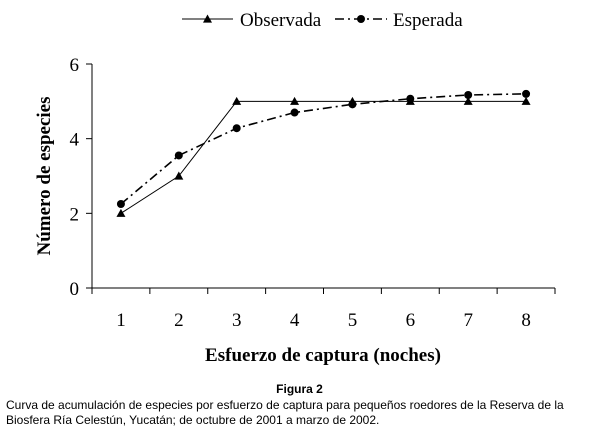  I want to click on x-ticks: 1 2 3 4 5 6 7 8, so click(323, 309).